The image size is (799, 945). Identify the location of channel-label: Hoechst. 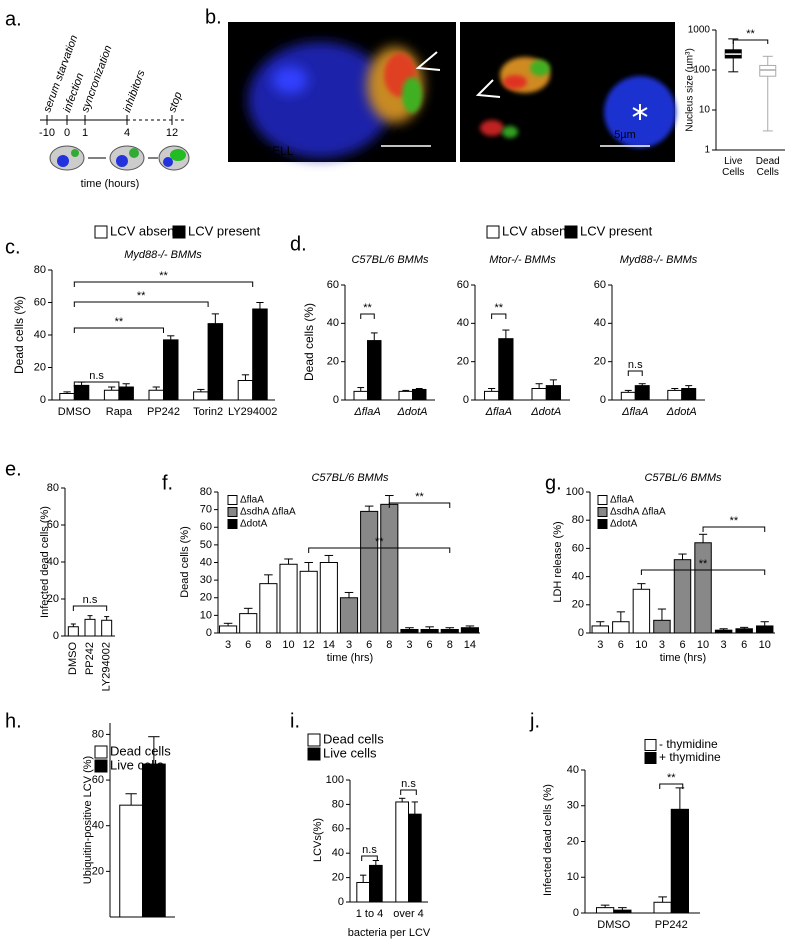
(651, 41).